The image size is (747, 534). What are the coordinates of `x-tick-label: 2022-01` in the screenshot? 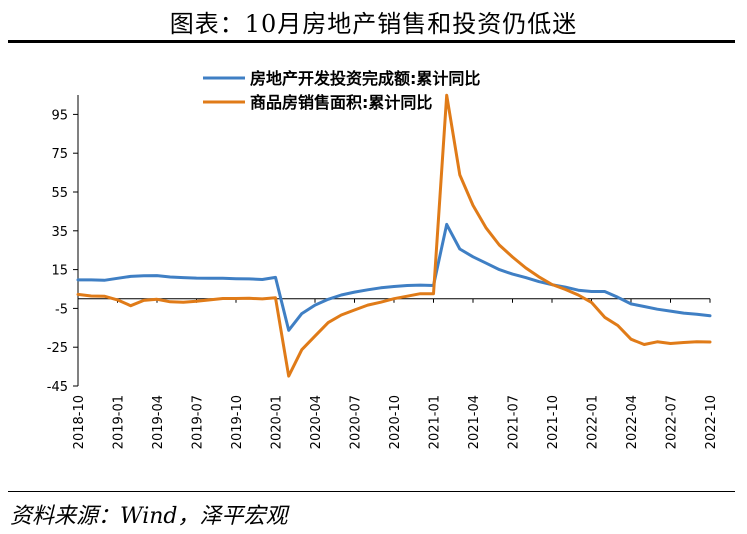 It's located at (593, 422).